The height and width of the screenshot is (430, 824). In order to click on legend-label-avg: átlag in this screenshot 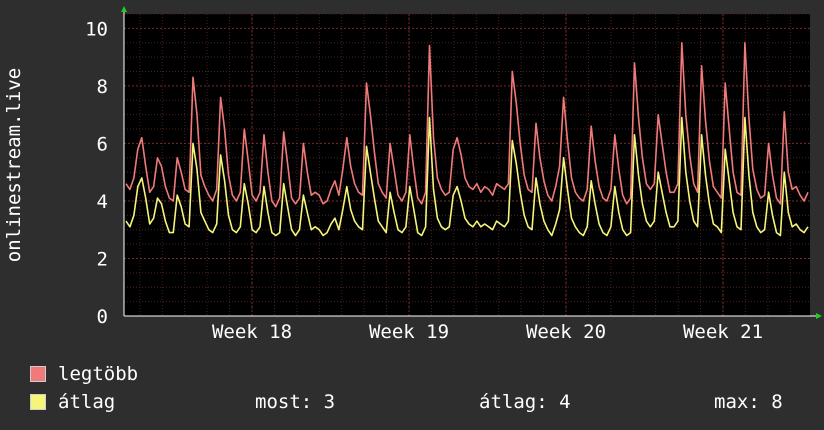, I will do `click(87, 402)`.